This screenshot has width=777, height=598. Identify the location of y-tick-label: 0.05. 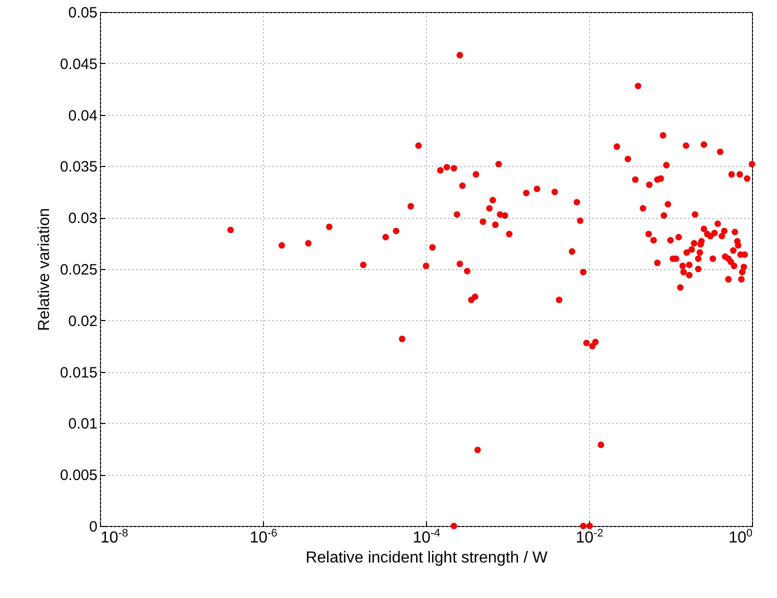
(83, 13).